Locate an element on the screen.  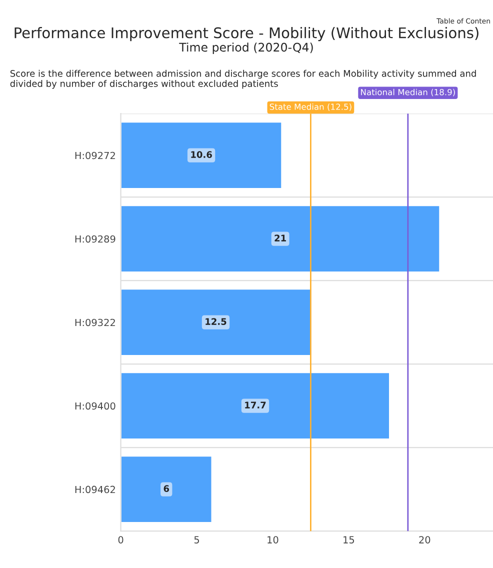
y-tick-label: H:09289 is located at coordinates (95, 239).